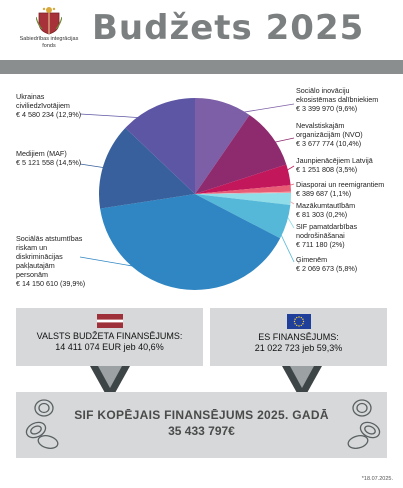 The width and height of the screenshot is (403, 488). I want to click on slice-label-amount: € 5 121 558 (14,5%), so click(49, 162).